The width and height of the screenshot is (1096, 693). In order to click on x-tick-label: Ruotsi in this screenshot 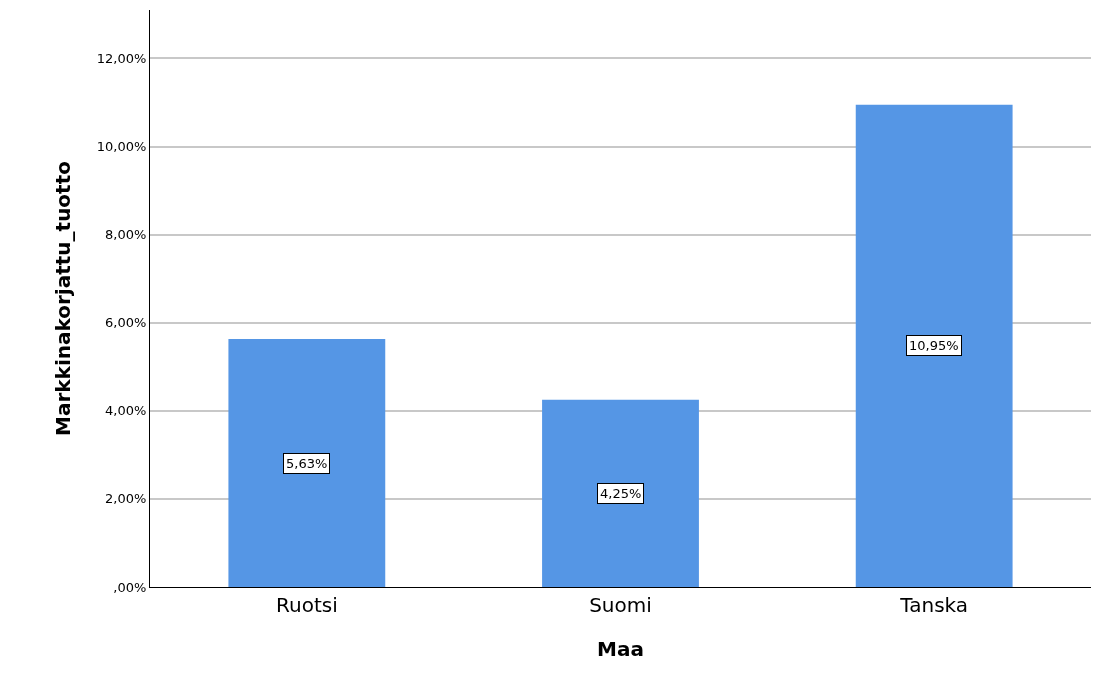, I will do `click(306, 605)`.